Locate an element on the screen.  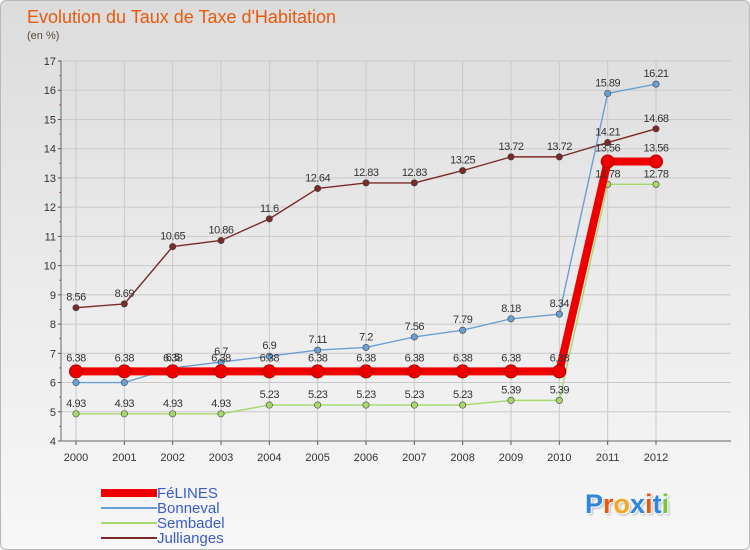
y-tick-label: 9 is located at coordinates (53, 296).